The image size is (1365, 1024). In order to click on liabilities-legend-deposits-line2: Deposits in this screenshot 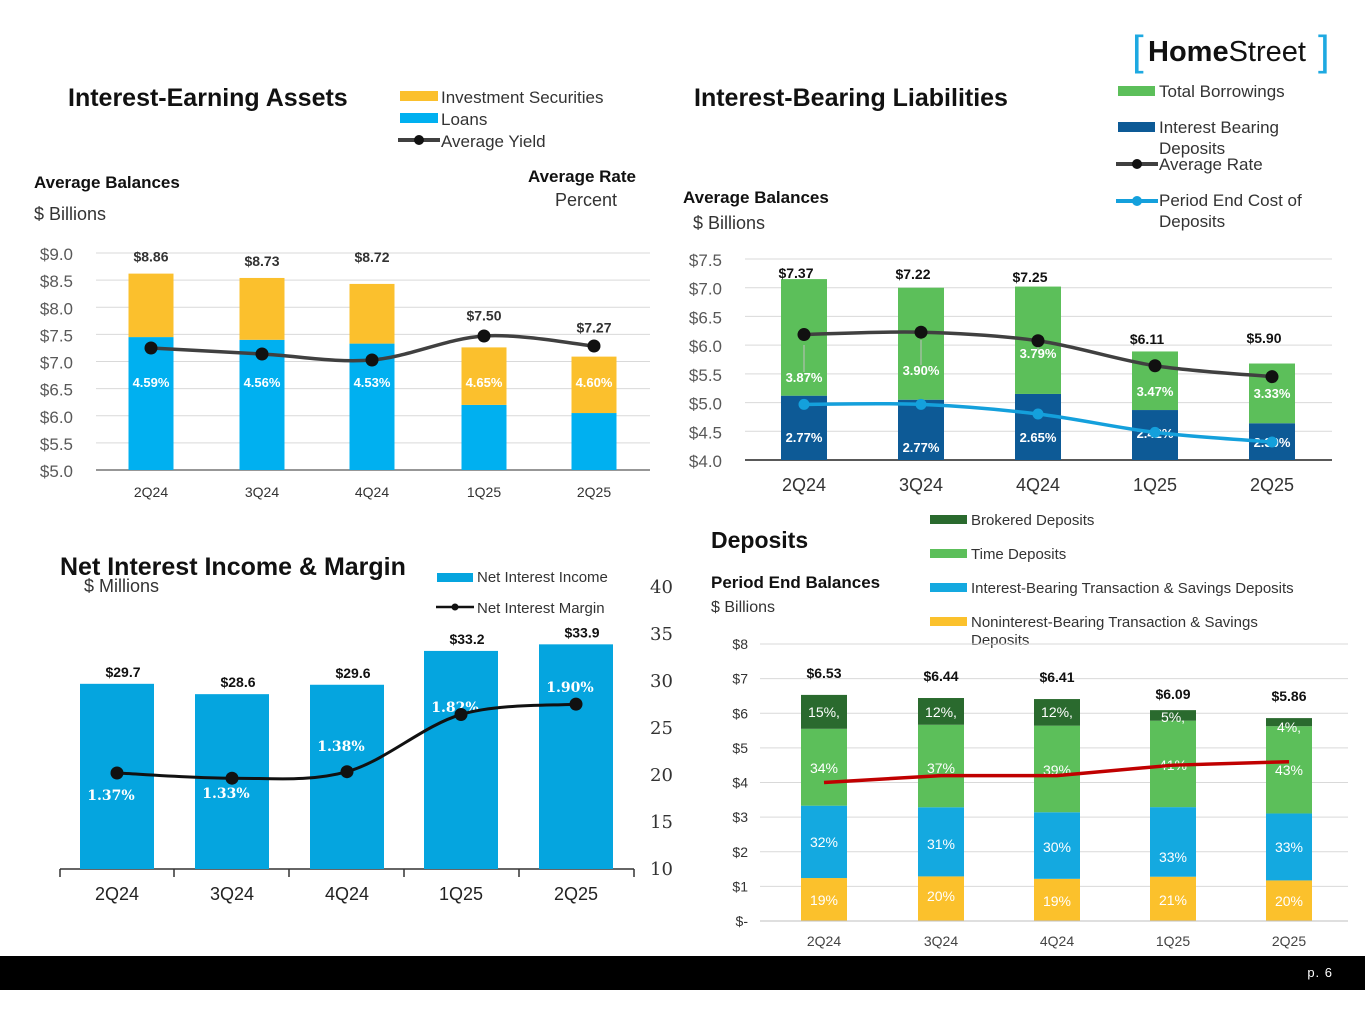, I will do `click(1192, 148)`.